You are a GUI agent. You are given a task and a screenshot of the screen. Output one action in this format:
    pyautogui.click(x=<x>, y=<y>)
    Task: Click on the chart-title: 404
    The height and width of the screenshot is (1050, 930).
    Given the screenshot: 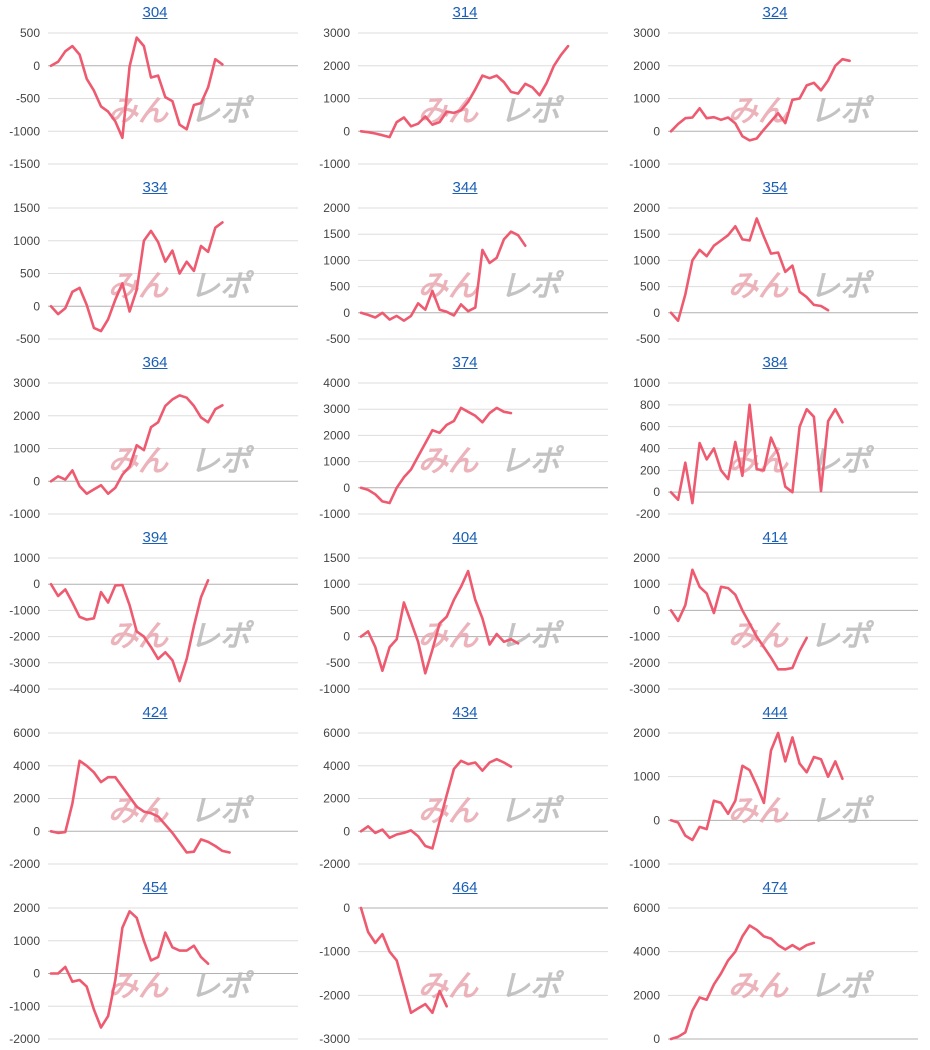 What is the action you would take?
    pyautogui.click(x=465, y=538)
    